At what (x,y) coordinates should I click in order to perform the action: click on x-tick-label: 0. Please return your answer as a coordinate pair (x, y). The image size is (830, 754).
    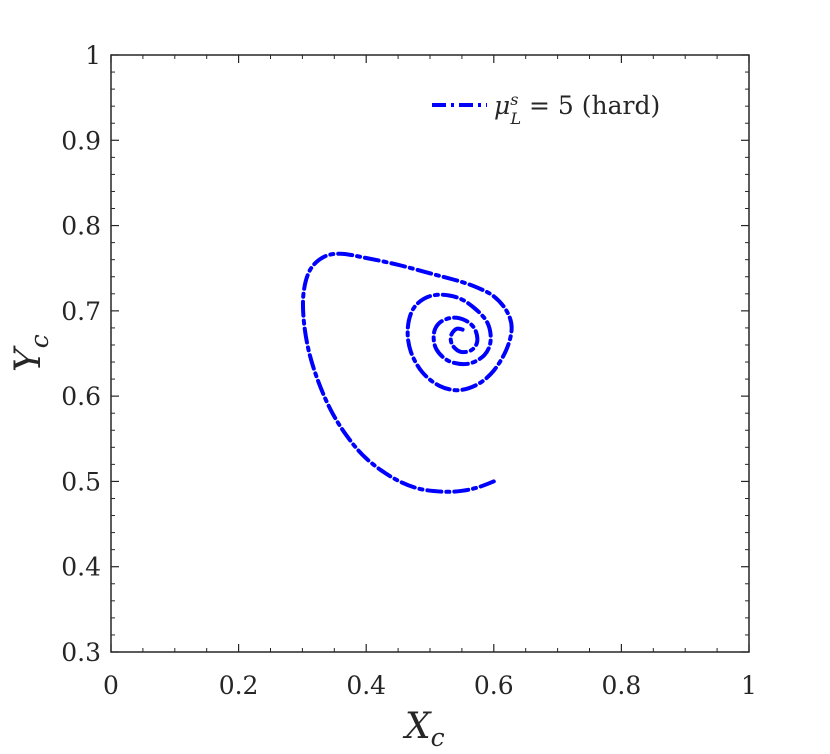
    Looking at the image, I should click on (111, 685).